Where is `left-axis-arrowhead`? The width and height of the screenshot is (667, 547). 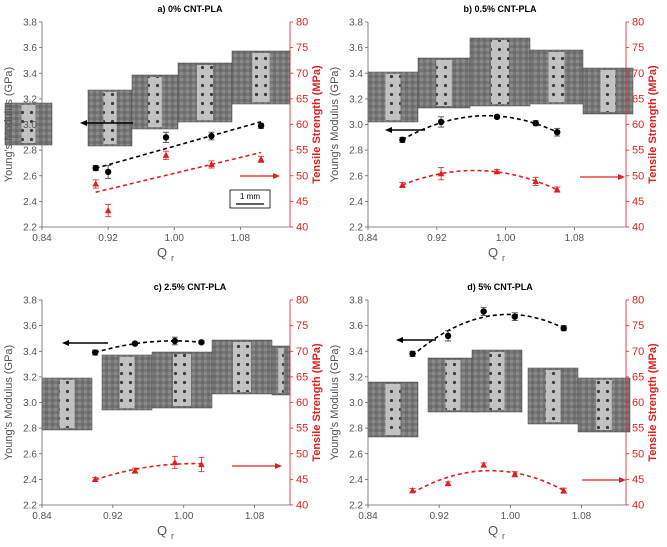
left-axis-arrowhead is located at coordinates (388, 130).